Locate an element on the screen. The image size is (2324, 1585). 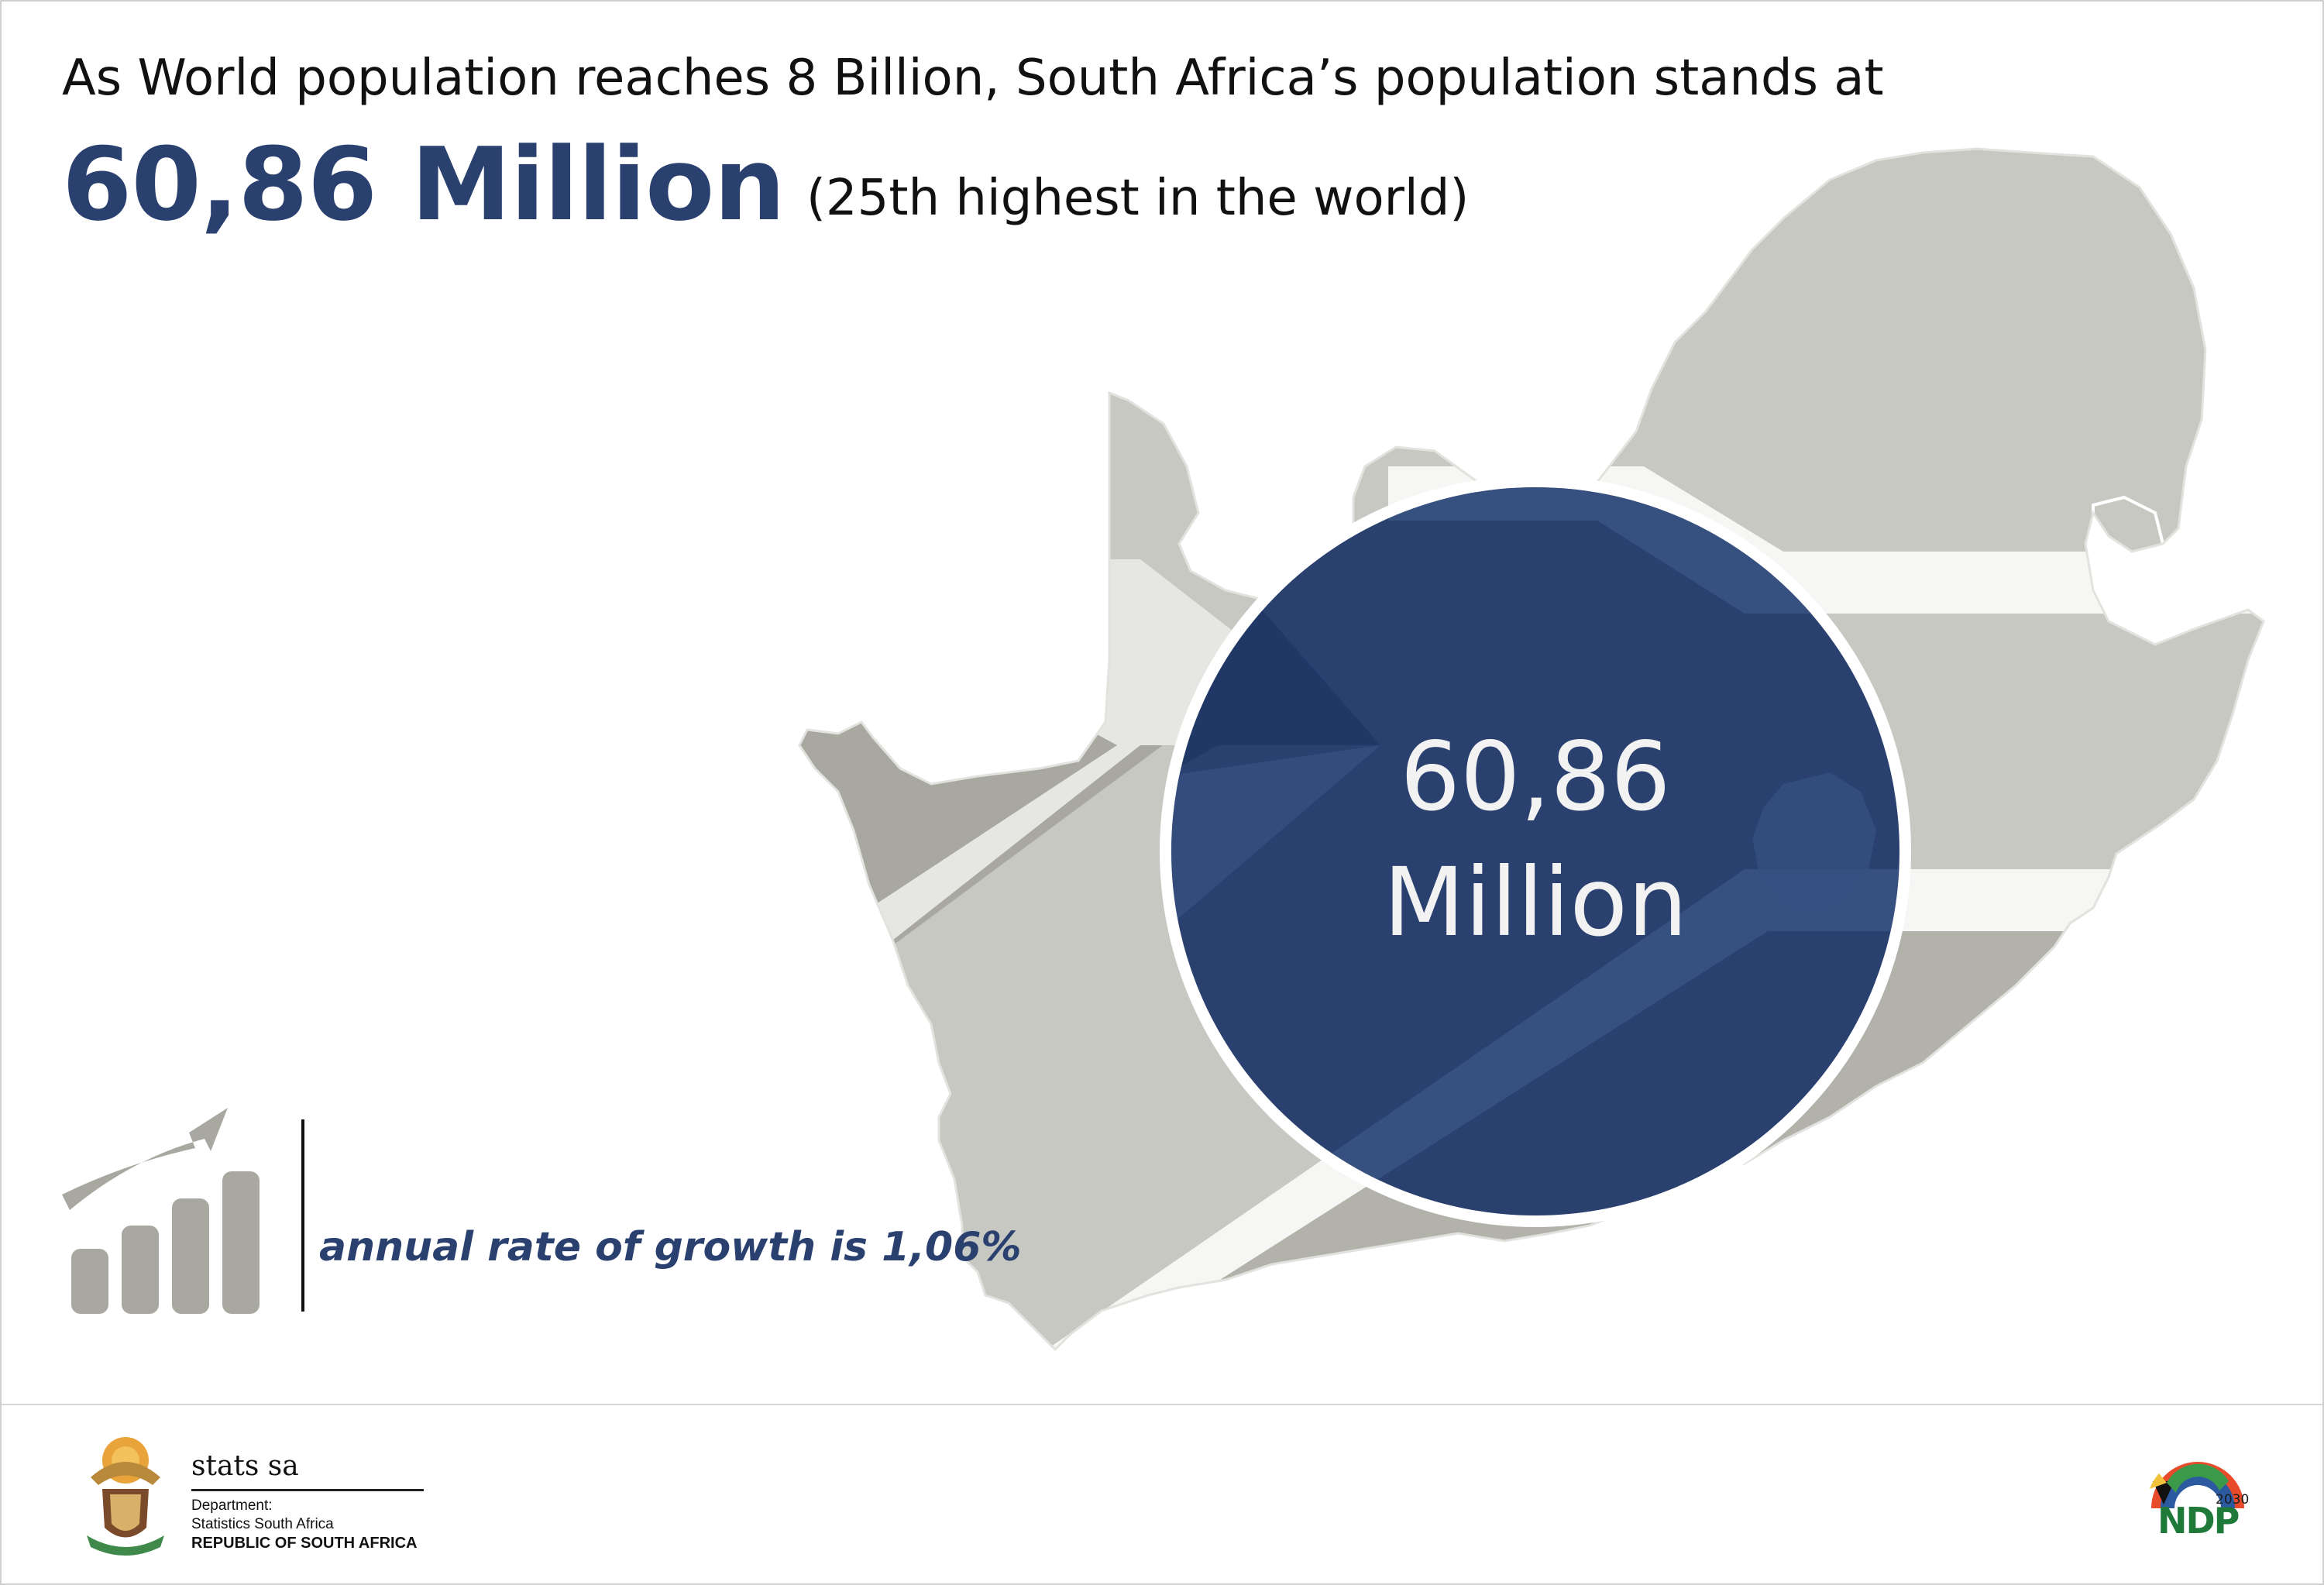
ndp-year: 2030 is located at coordinates (2233, 1500).